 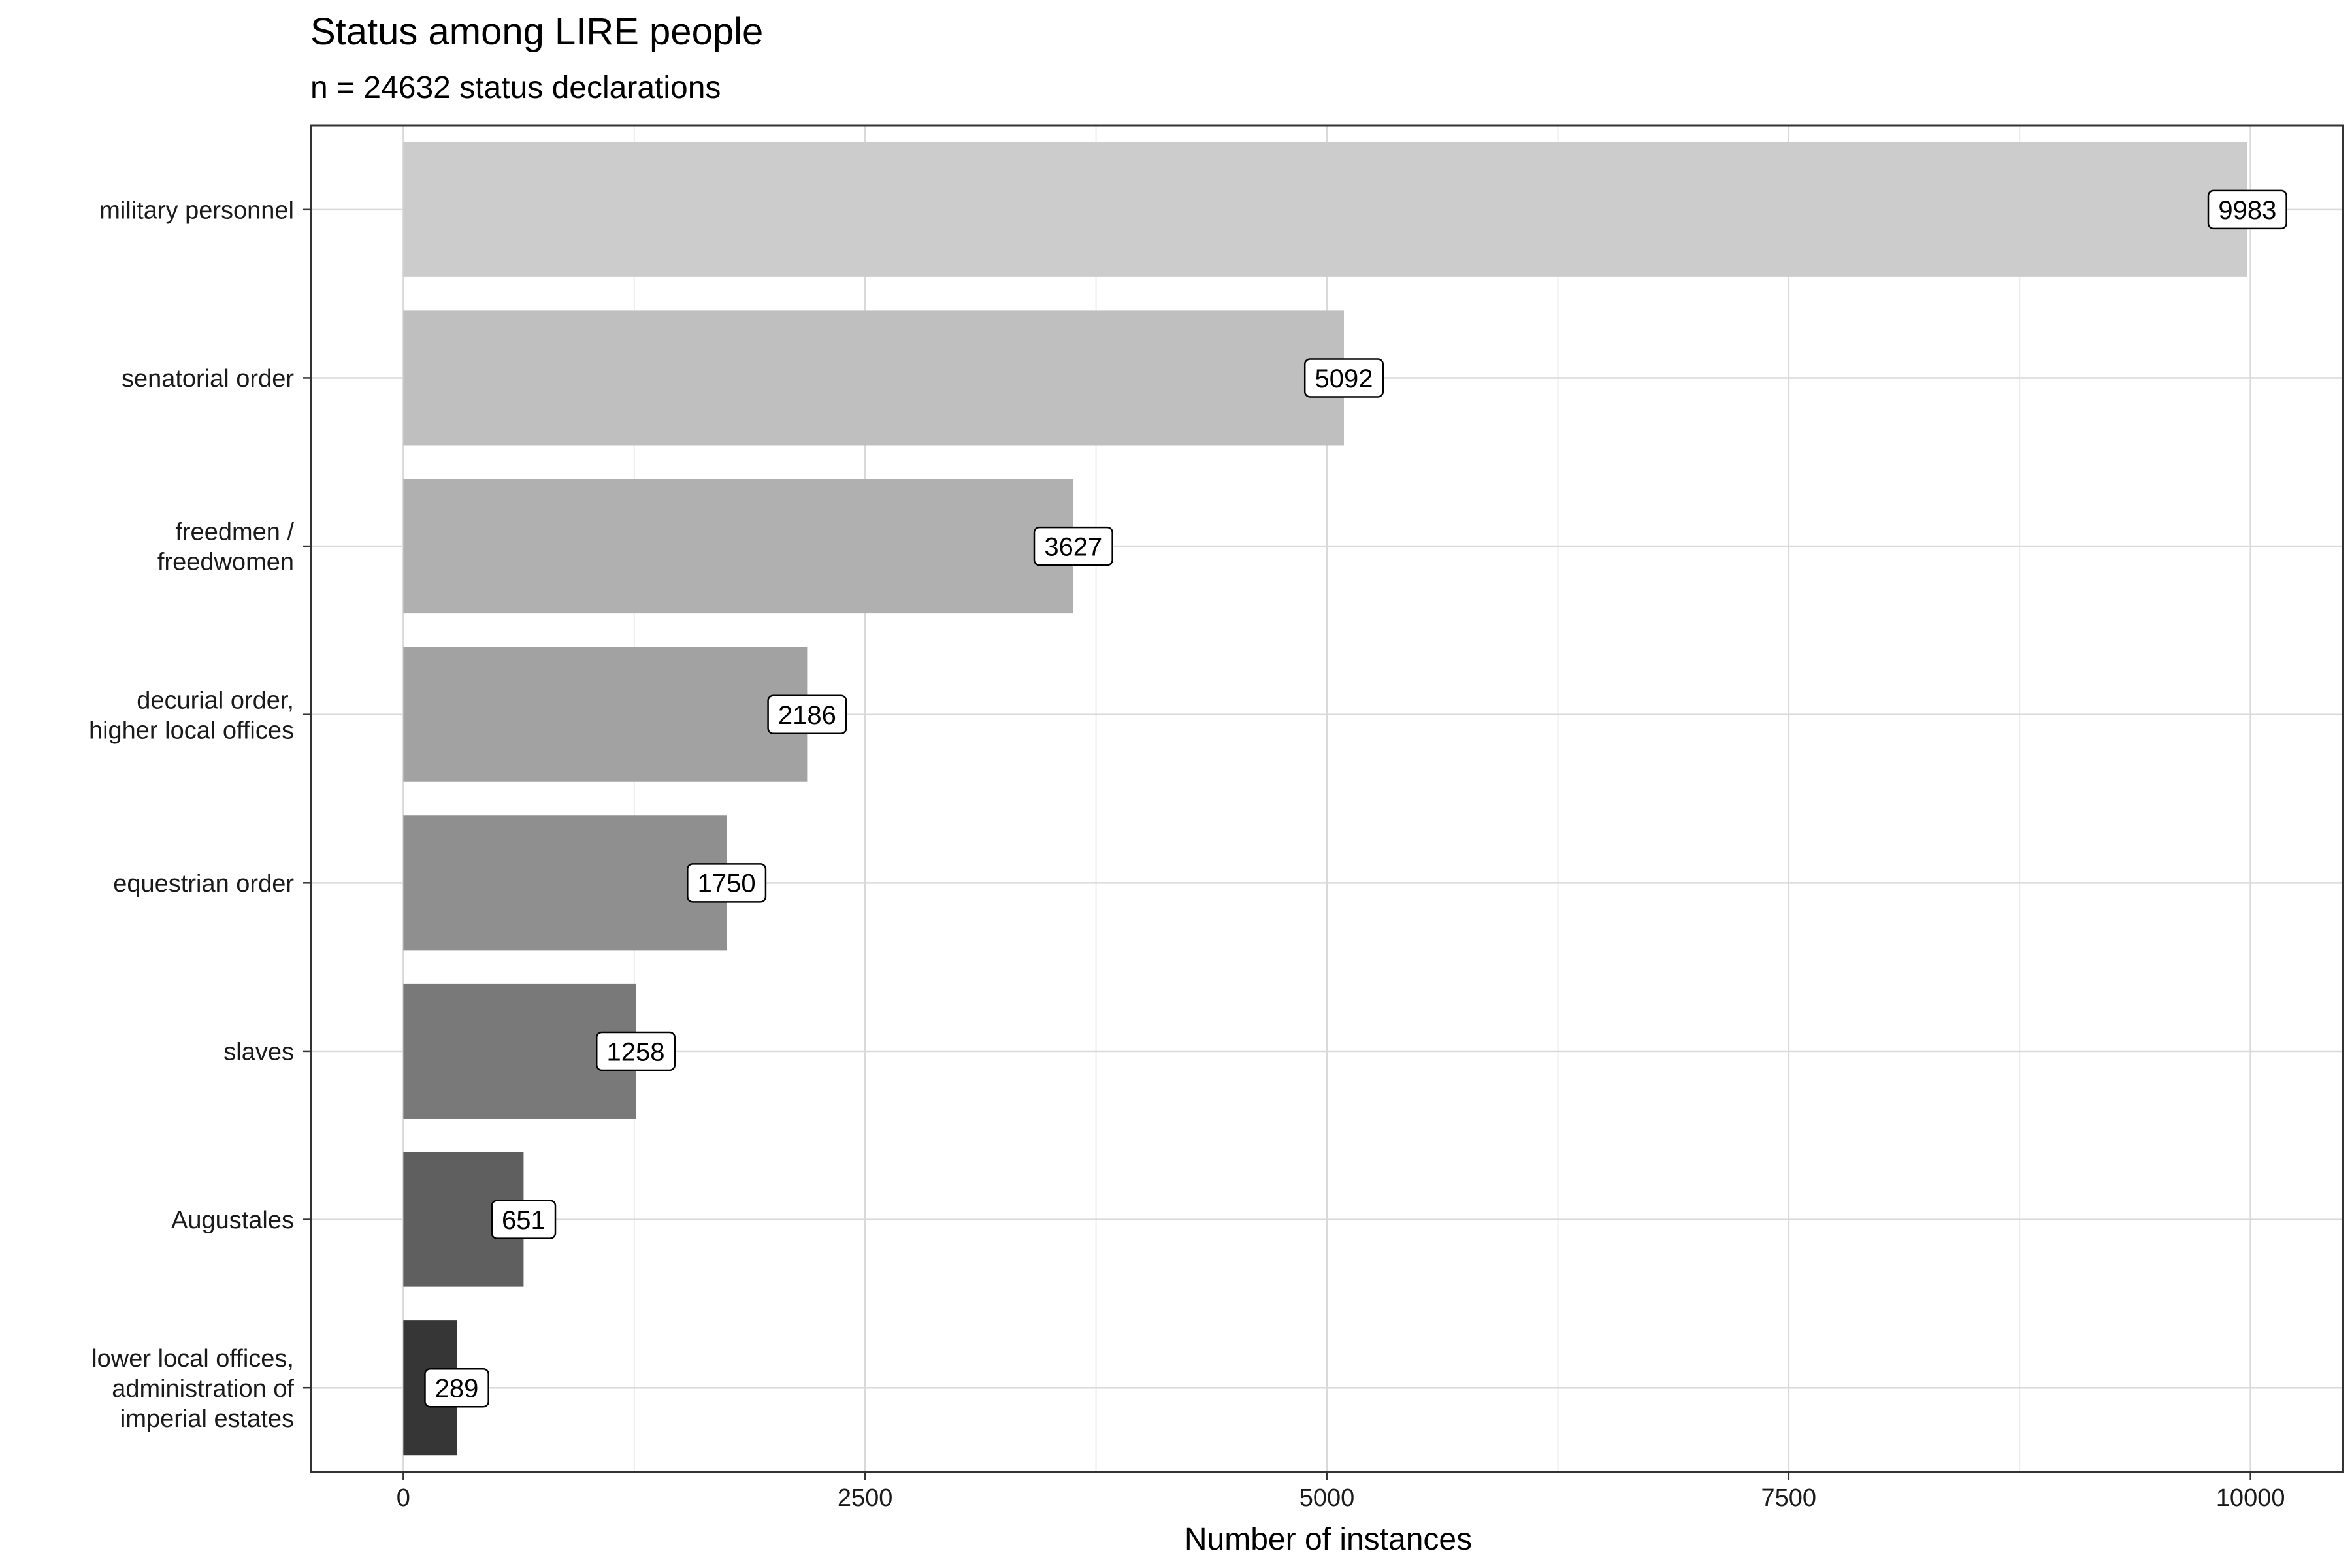 I want to click on value-label-text: 2186, so click(x=807, y=715).